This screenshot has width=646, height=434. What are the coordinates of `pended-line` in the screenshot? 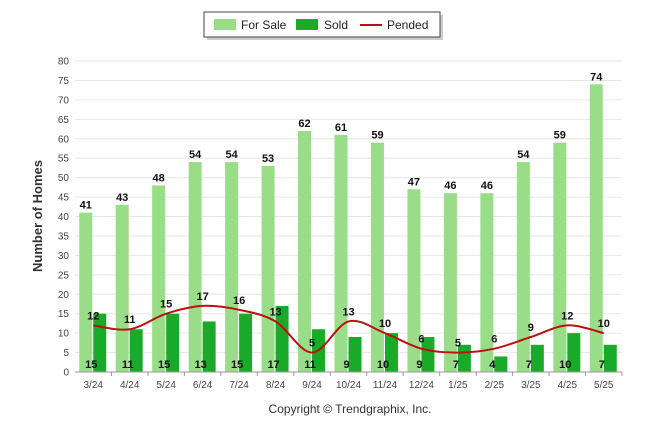 It's located at (349, 329).